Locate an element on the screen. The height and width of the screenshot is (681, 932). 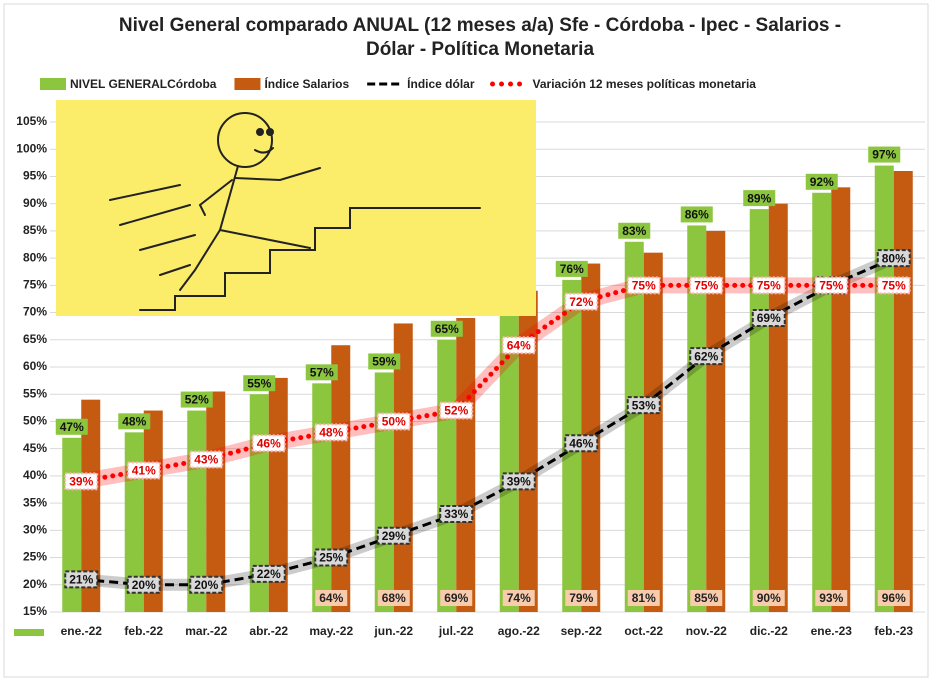
value-label: 83% is located at coordinates (634, 231).